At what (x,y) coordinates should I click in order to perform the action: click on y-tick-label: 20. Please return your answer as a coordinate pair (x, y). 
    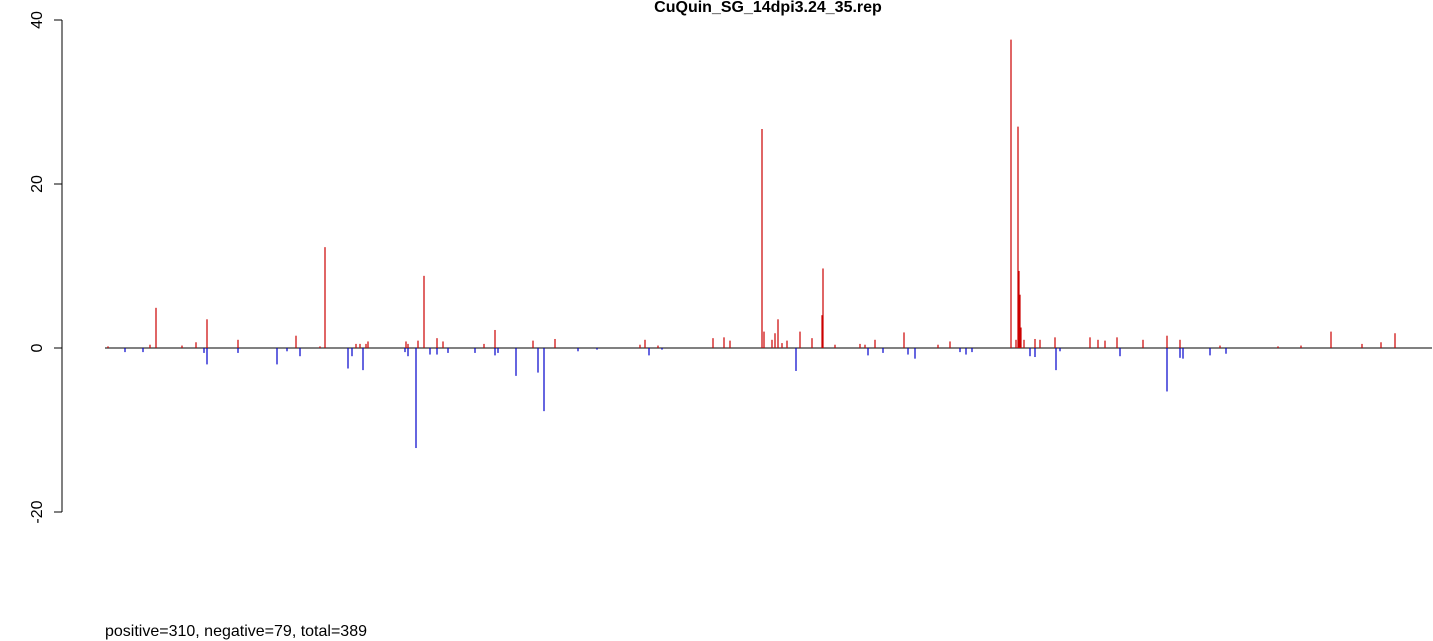
    Looking at the image, I should click on (37, 184).